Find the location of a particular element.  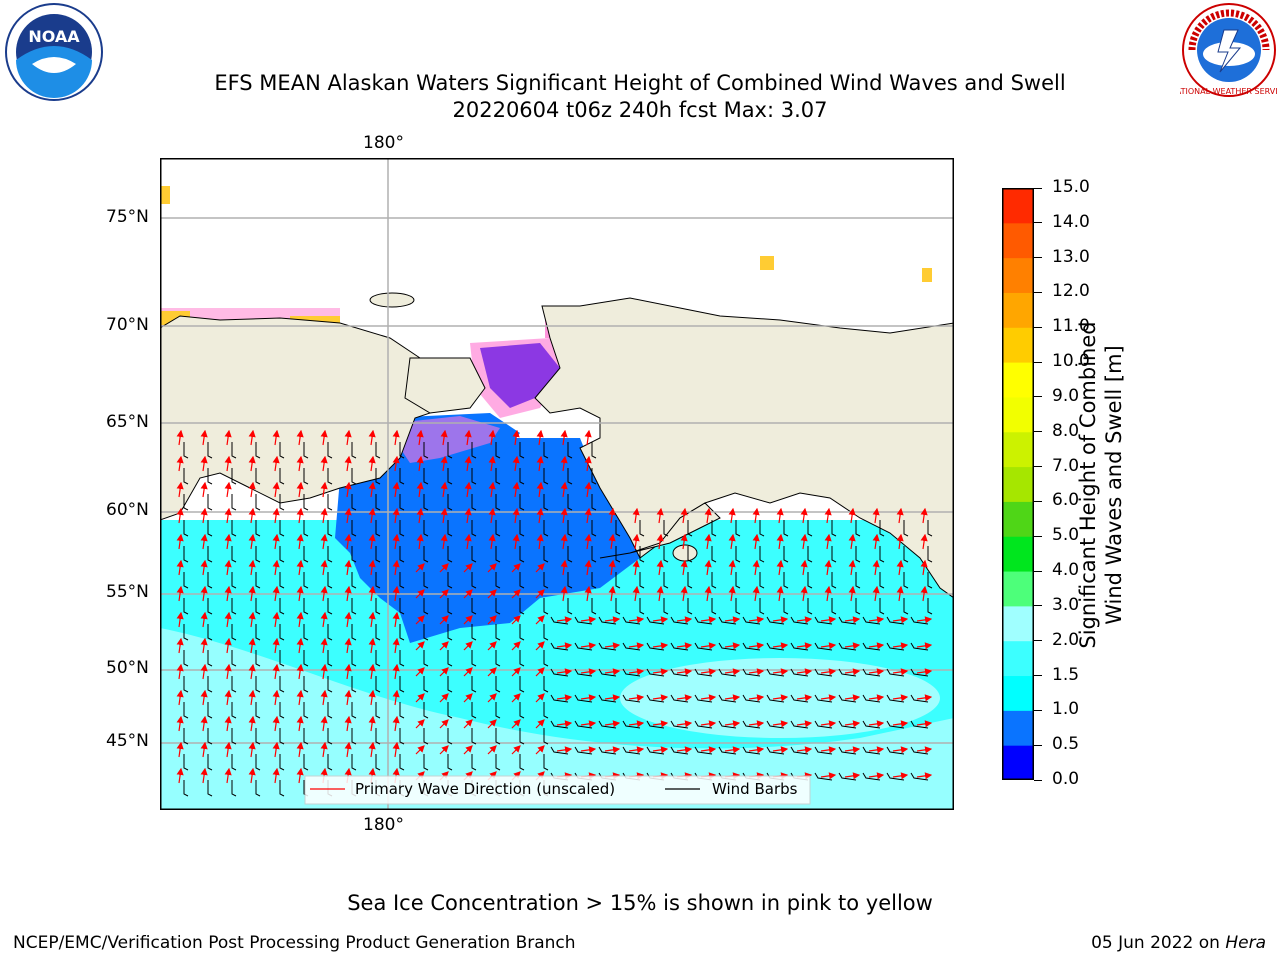

lat-label-65: 65°N is located at coordinates (127, 422).